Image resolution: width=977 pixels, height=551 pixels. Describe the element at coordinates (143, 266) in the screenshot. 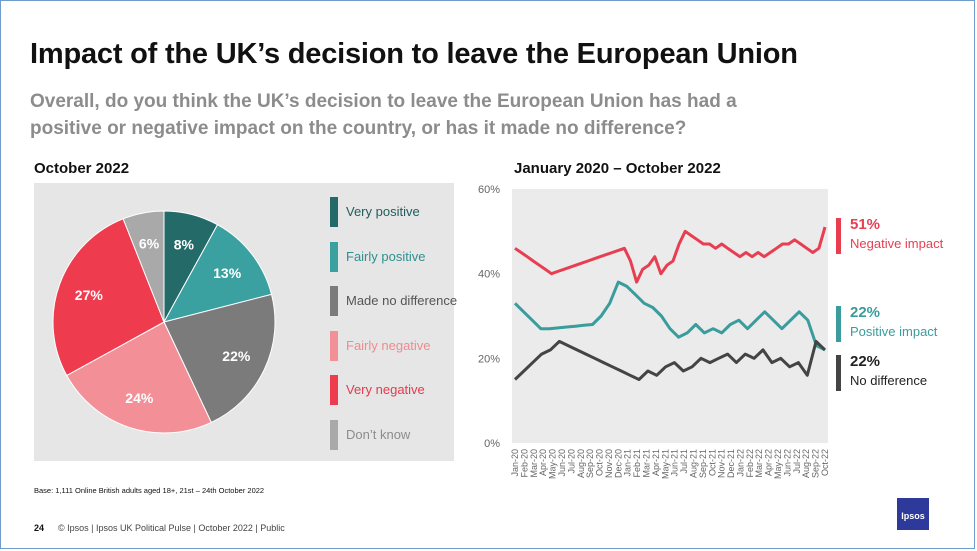

I see `pie-slice-don-t-know` at that location.